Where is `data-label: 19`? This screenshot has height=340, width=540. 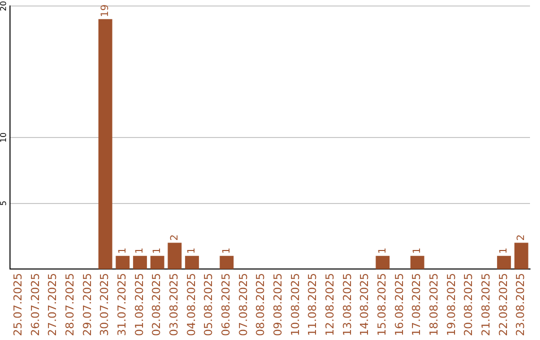 data-label: 19 is located at coordinates (105, 11).